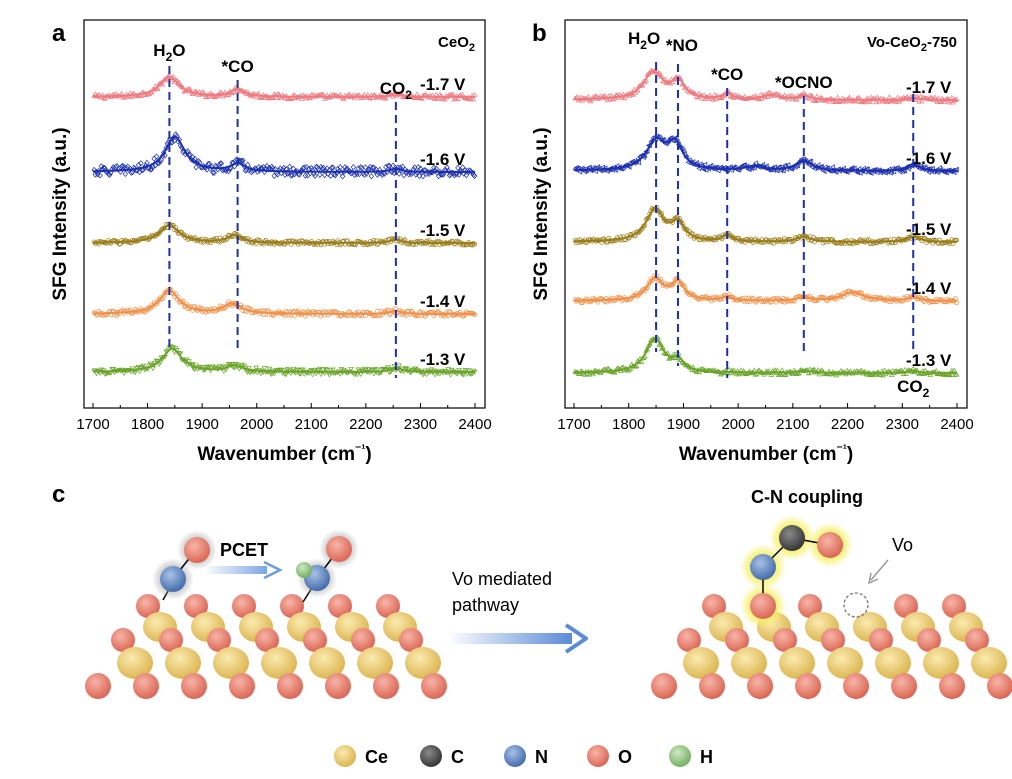  What do you see at coordinates (541, 213) in the screenshot?
I see `y-axis-label: SFG Intensity (a.u.)` at bounding box center [541, 213].